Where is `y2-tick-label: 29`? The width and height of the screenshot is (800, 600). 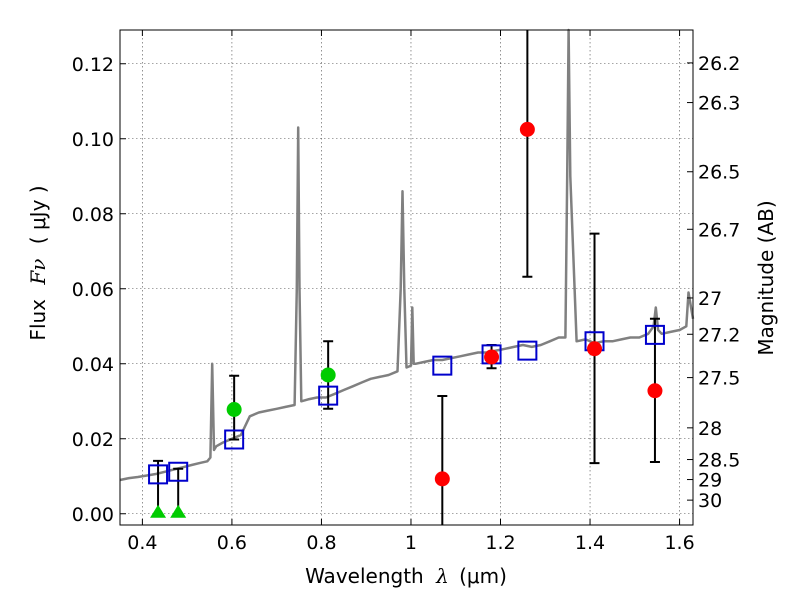
y2-tick-label: 29 is located at coordinates (710, 481).